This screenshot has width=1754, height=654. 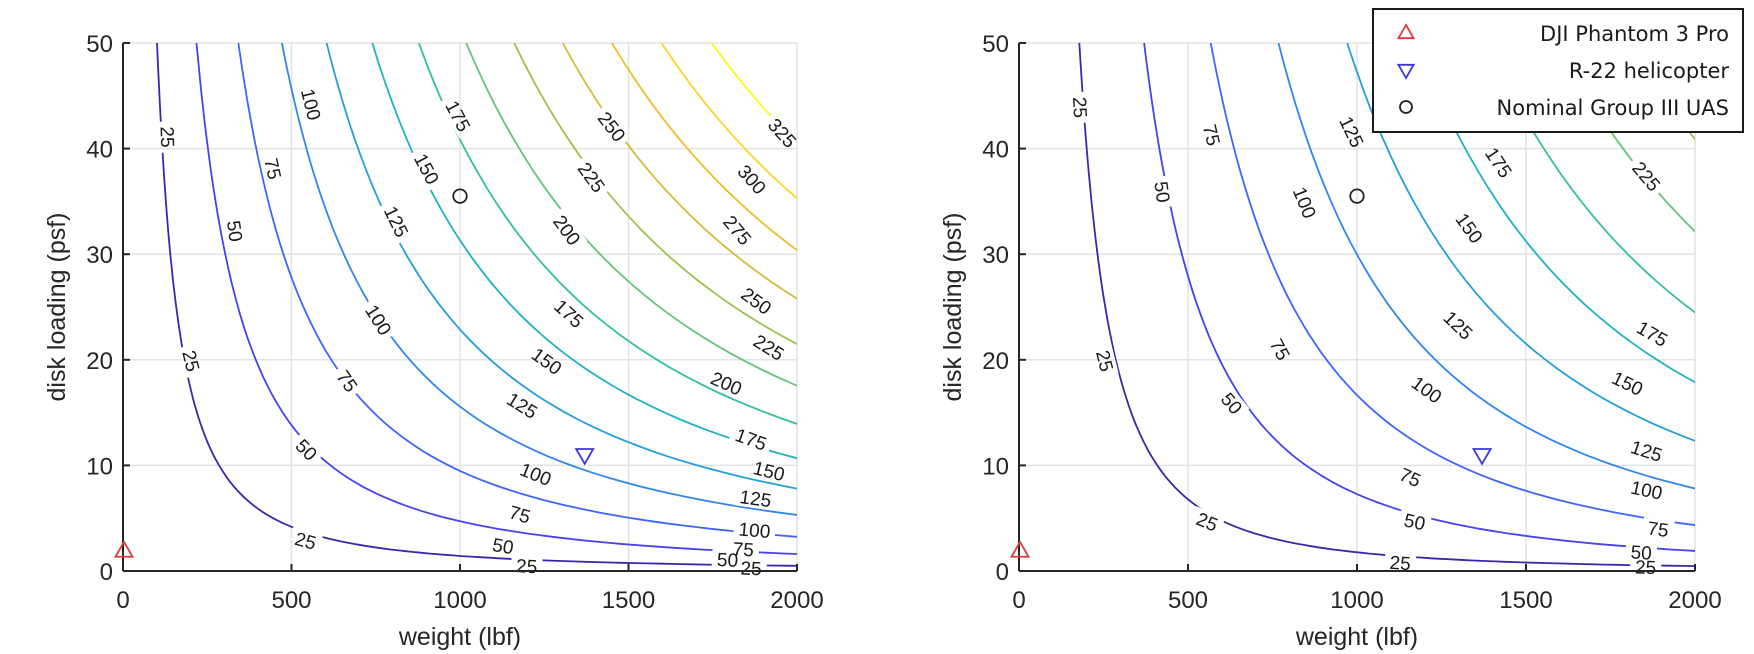 I want to click on legend-entry-dji-phantom: DJI Phantom 3 Pro, so click(x=1562, y=34).